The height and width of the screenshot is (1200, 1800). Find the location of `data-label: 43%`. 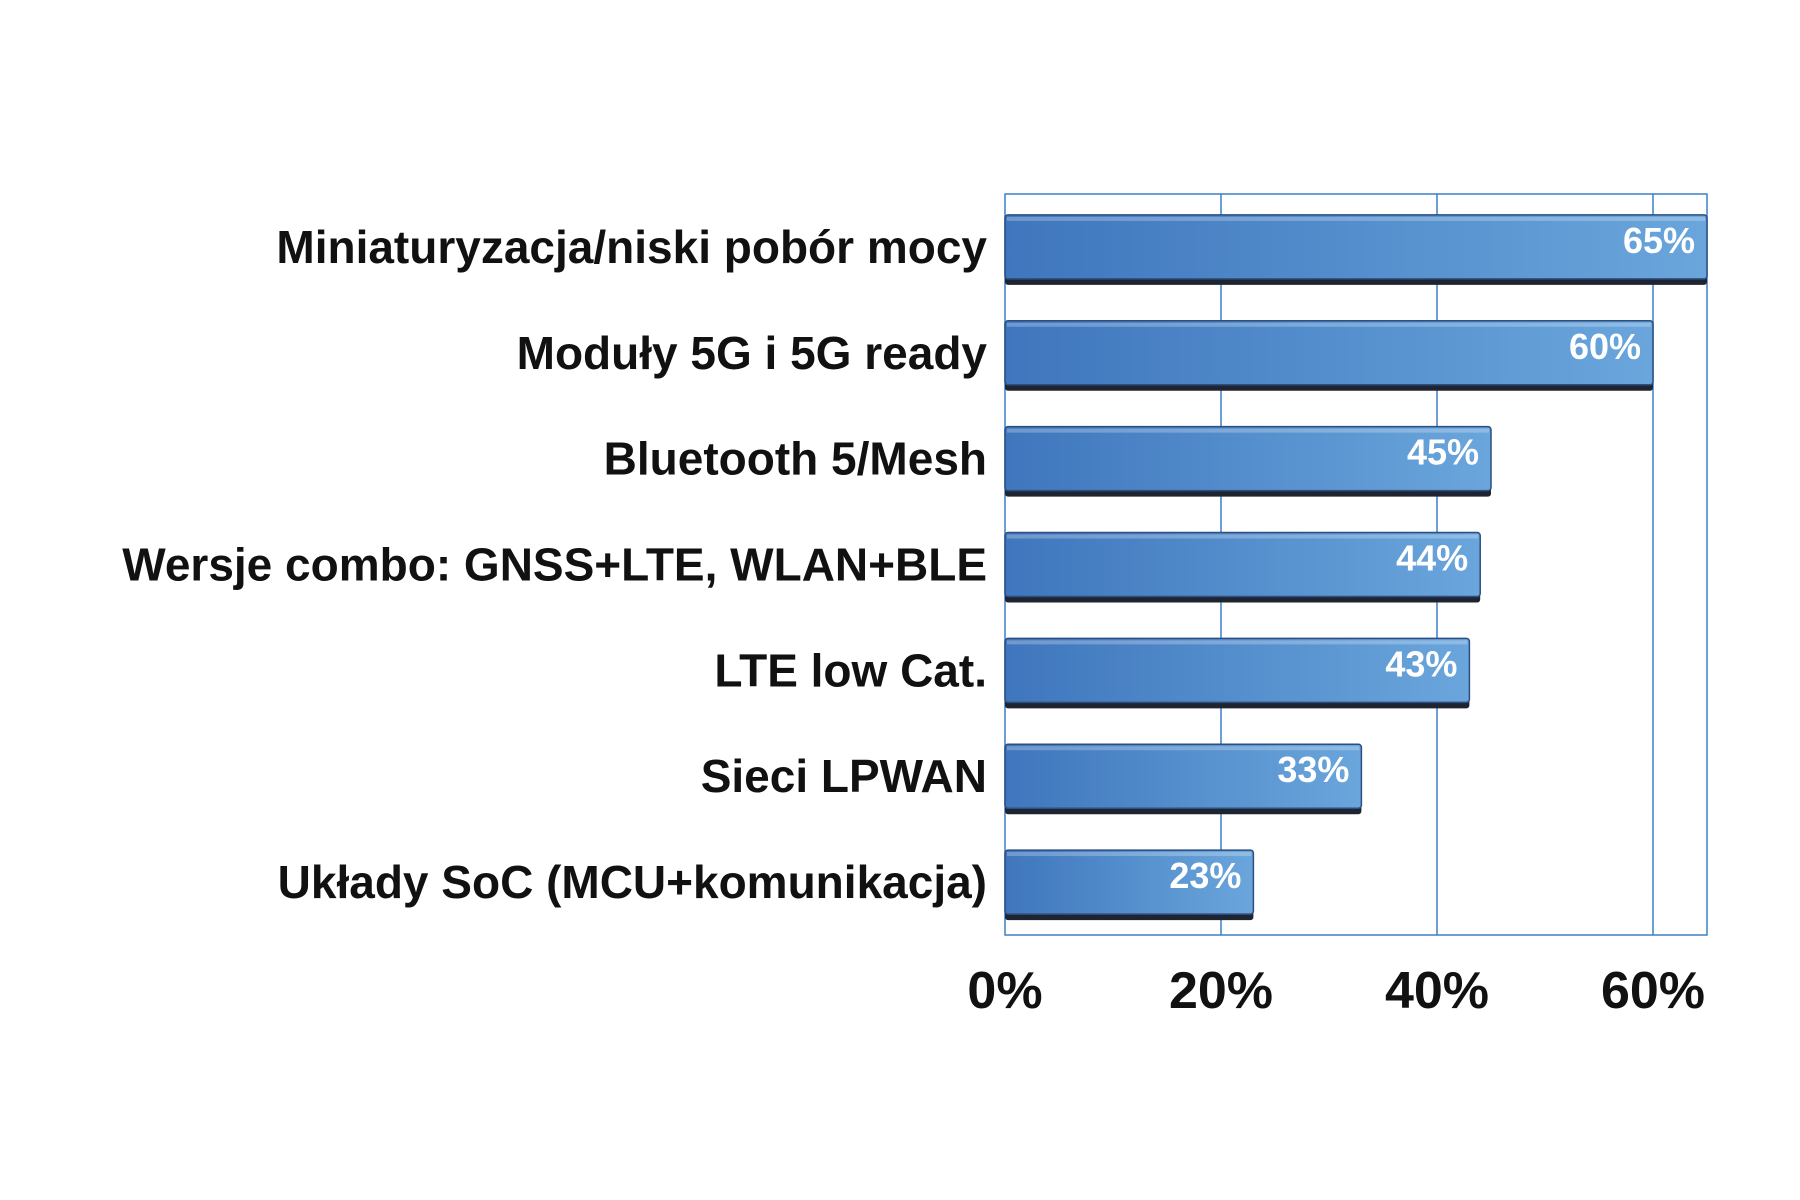

data-label: 43% is located at coordinates (1421, 663).